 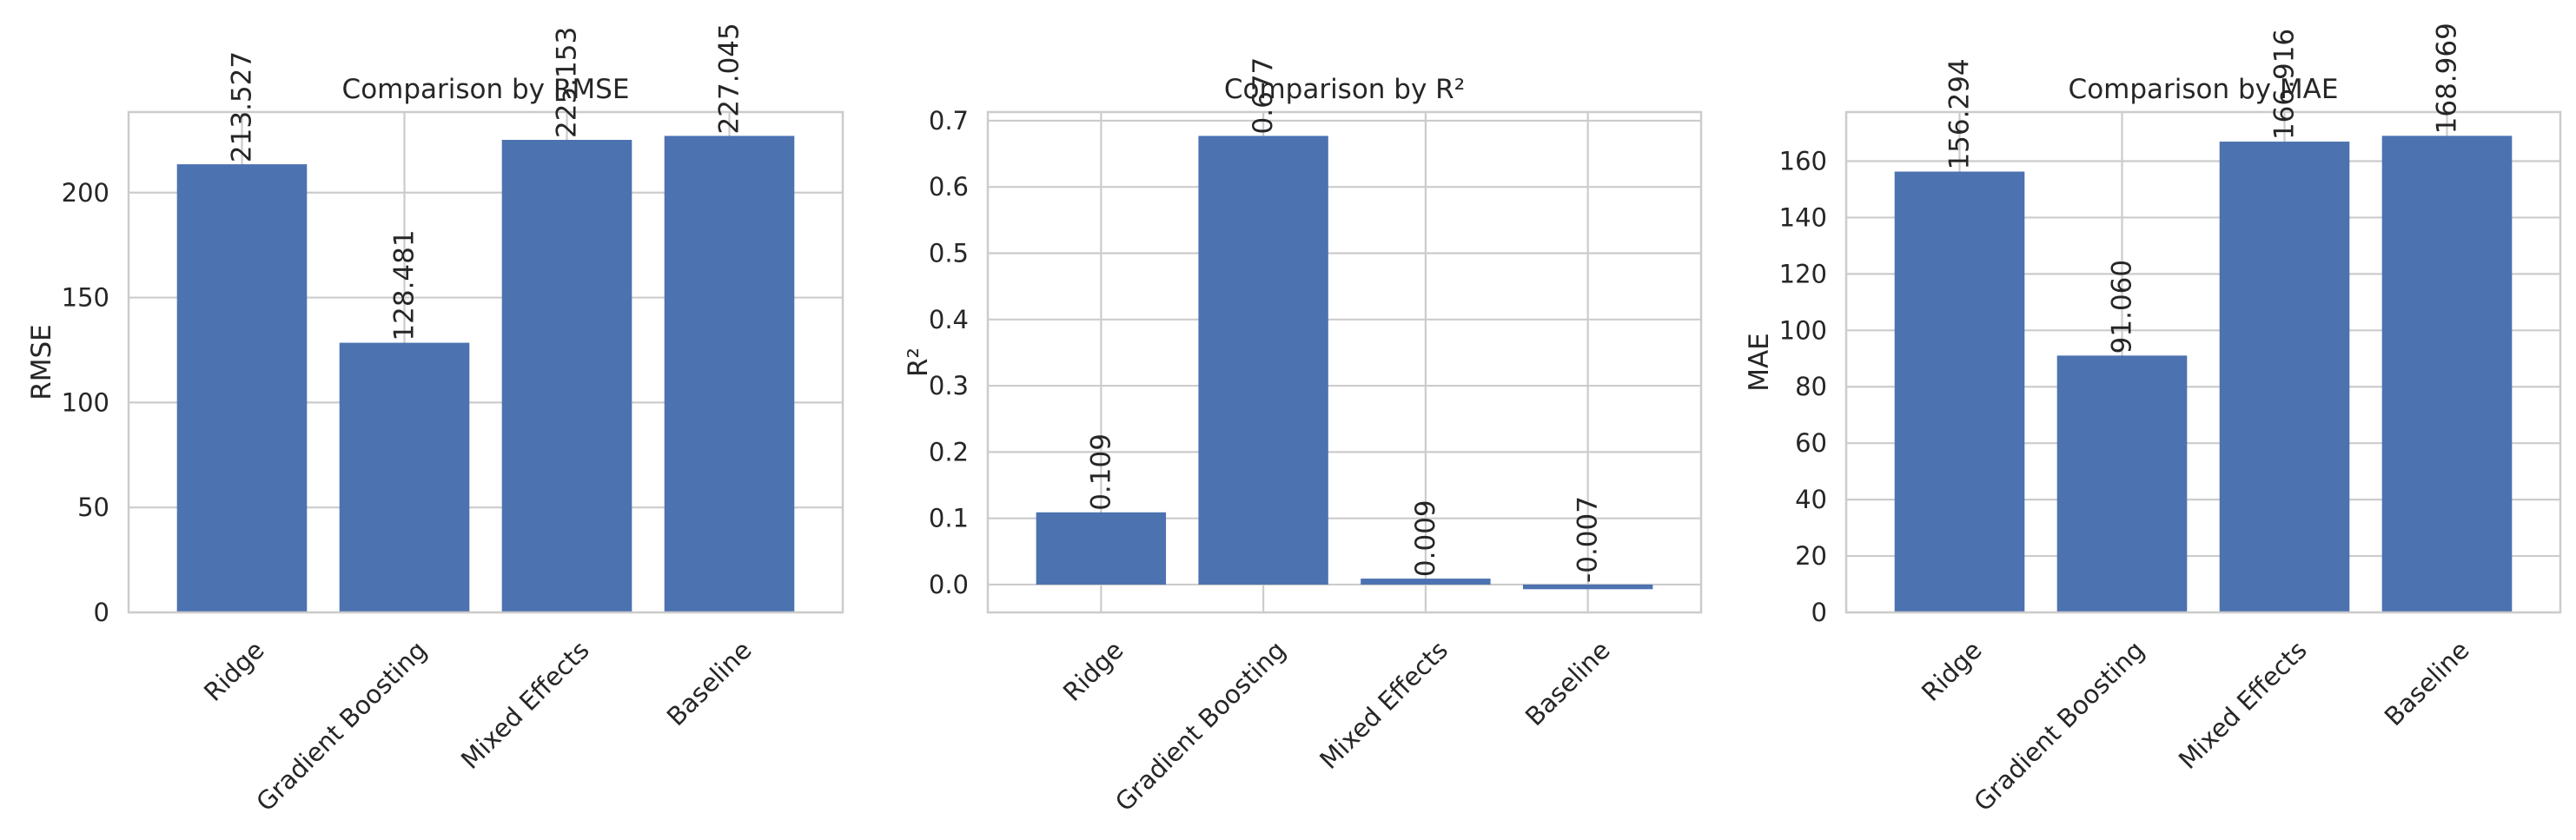 What do you see at coordinates (949, 451) in the screenshot?
I see `y-tick-label: 0.2` at bounding box center [949, 451].